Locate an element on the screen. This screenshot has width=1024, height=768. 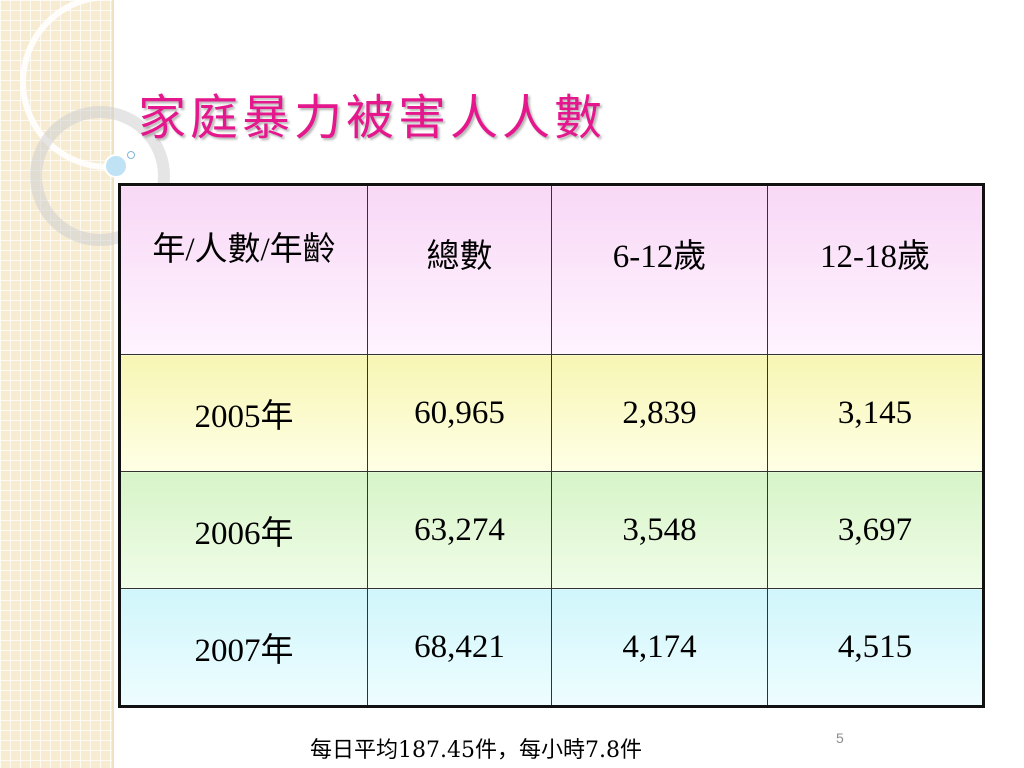
table-cell: 60,965 is located at coordinates (459, 413).